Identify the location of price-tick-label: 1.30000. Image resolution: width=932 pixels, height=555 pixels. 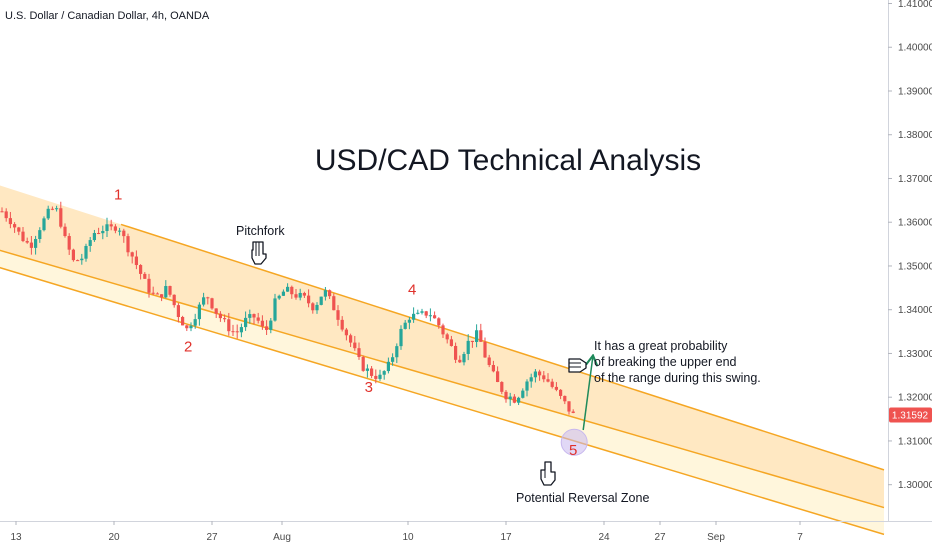
(915, 485).